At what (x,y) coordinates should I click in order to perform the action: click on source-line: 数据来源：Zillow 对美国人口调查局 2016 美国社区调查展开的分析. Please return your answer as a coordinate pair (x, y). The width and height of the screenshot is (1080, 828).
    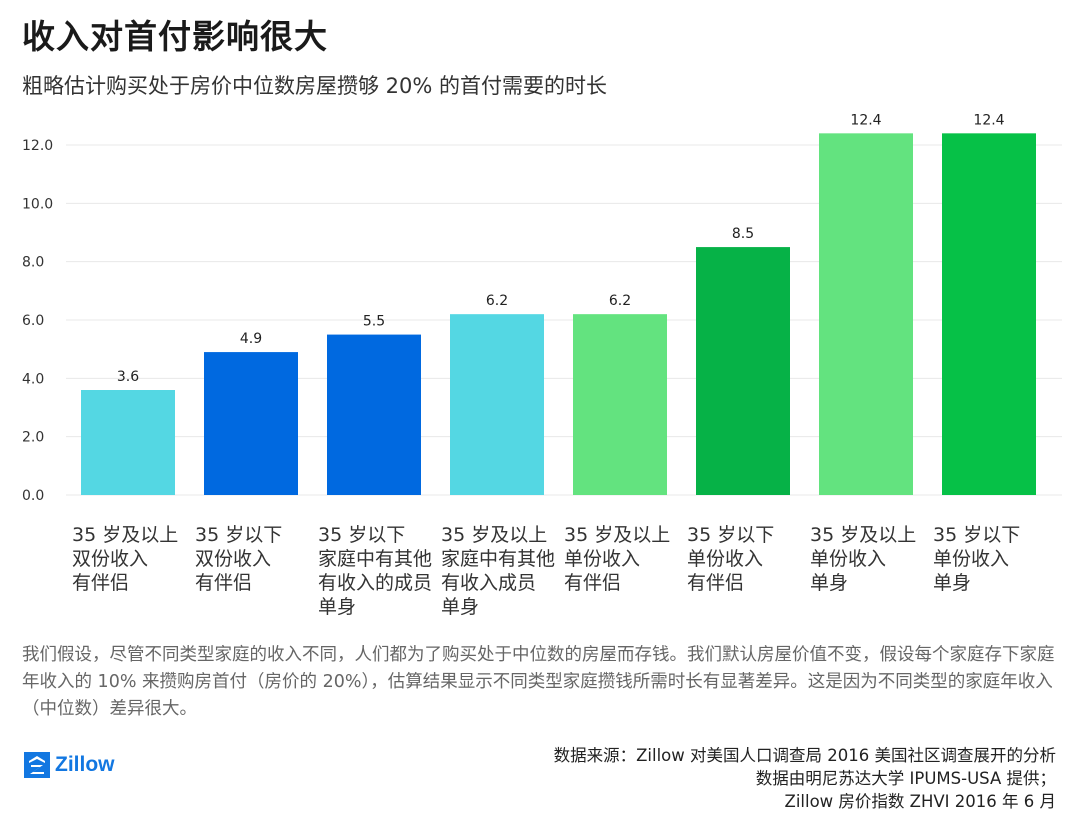
    Looking at the image, I should click on (804, 755).